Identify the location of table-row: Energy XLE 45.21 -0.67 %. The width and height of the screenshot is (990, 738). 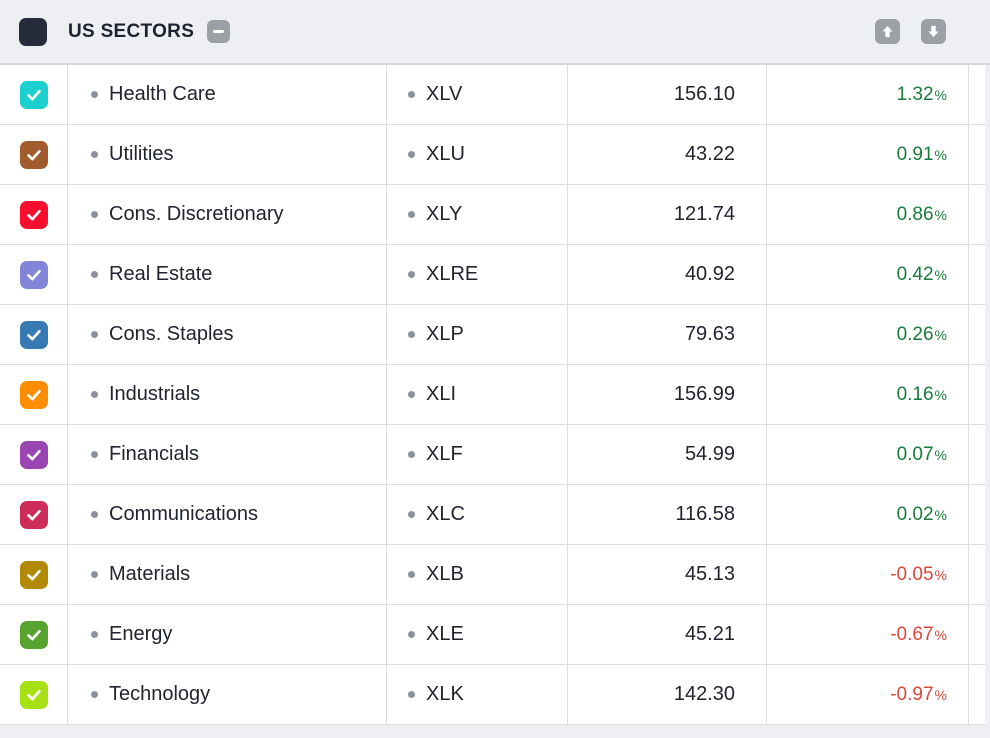
(492, 635).